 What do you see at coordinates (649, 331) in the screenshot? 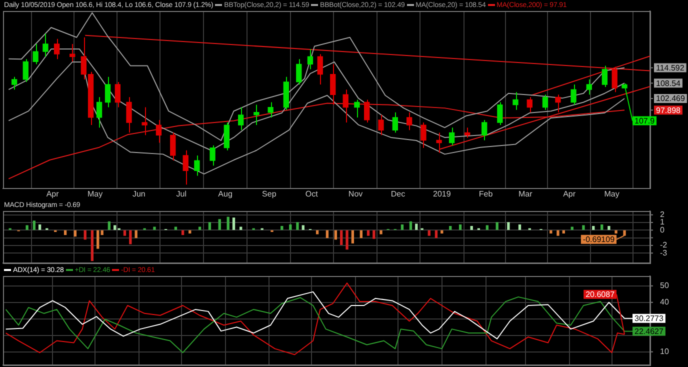
I see `annotation: 22.4627` at bounding box center [649, 331].